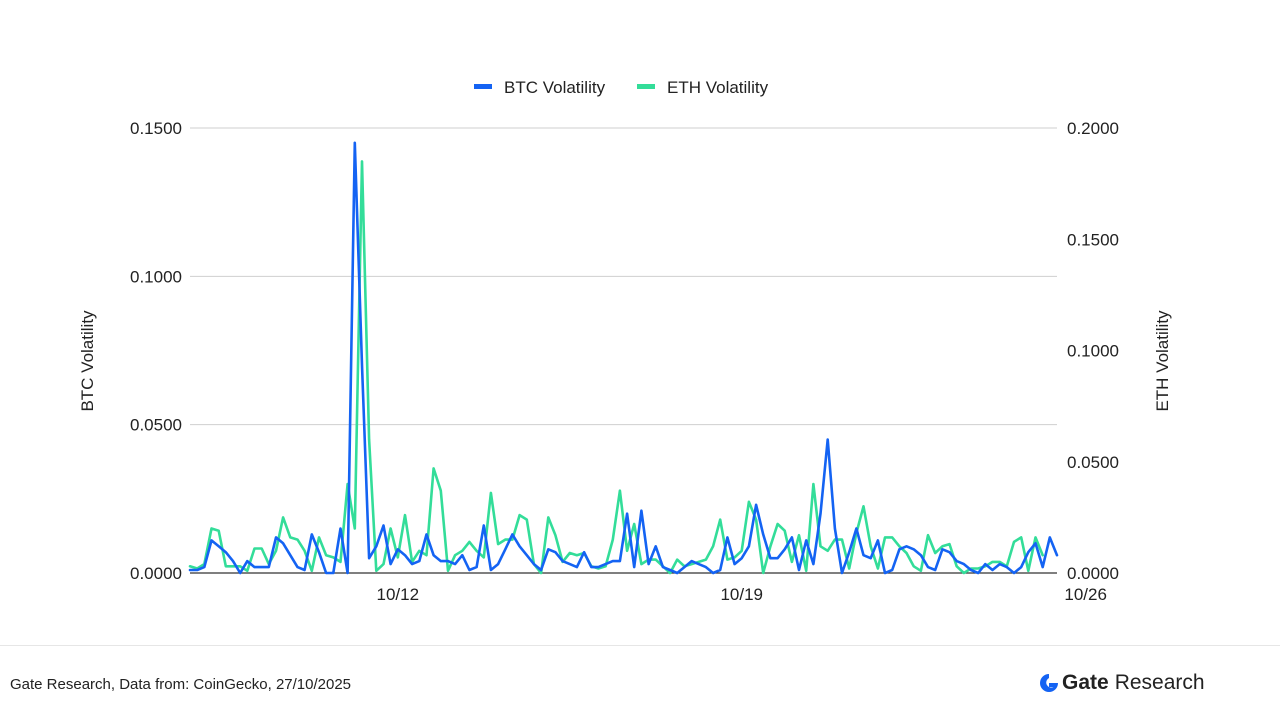 The width and height of the screenshot is (1280, 724). Describe the element at coordinates (1159, 682) in the screenshot. I see `brand-suffix: Research` at that location.